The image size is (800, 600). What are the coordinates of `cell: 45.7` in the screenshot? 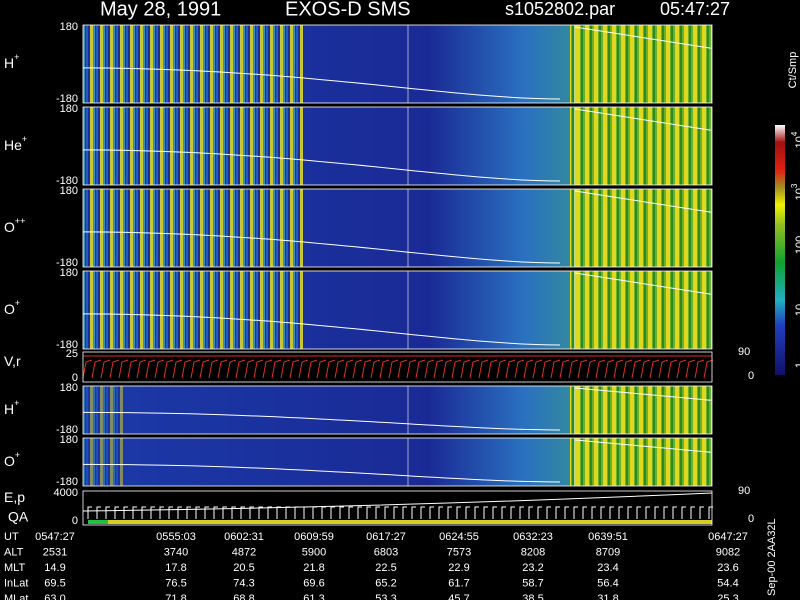 It's located at (458, 596).